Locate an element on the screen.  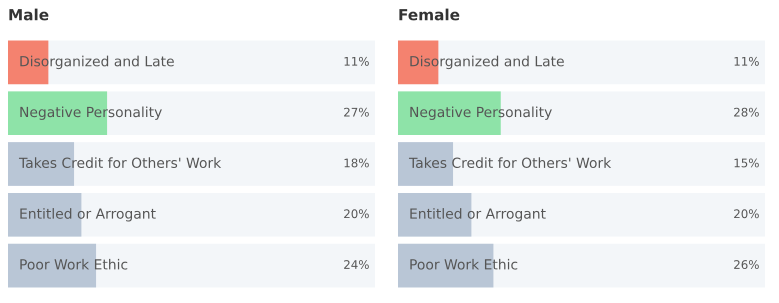
data-label: 18% is located at coordinates (356, 163).